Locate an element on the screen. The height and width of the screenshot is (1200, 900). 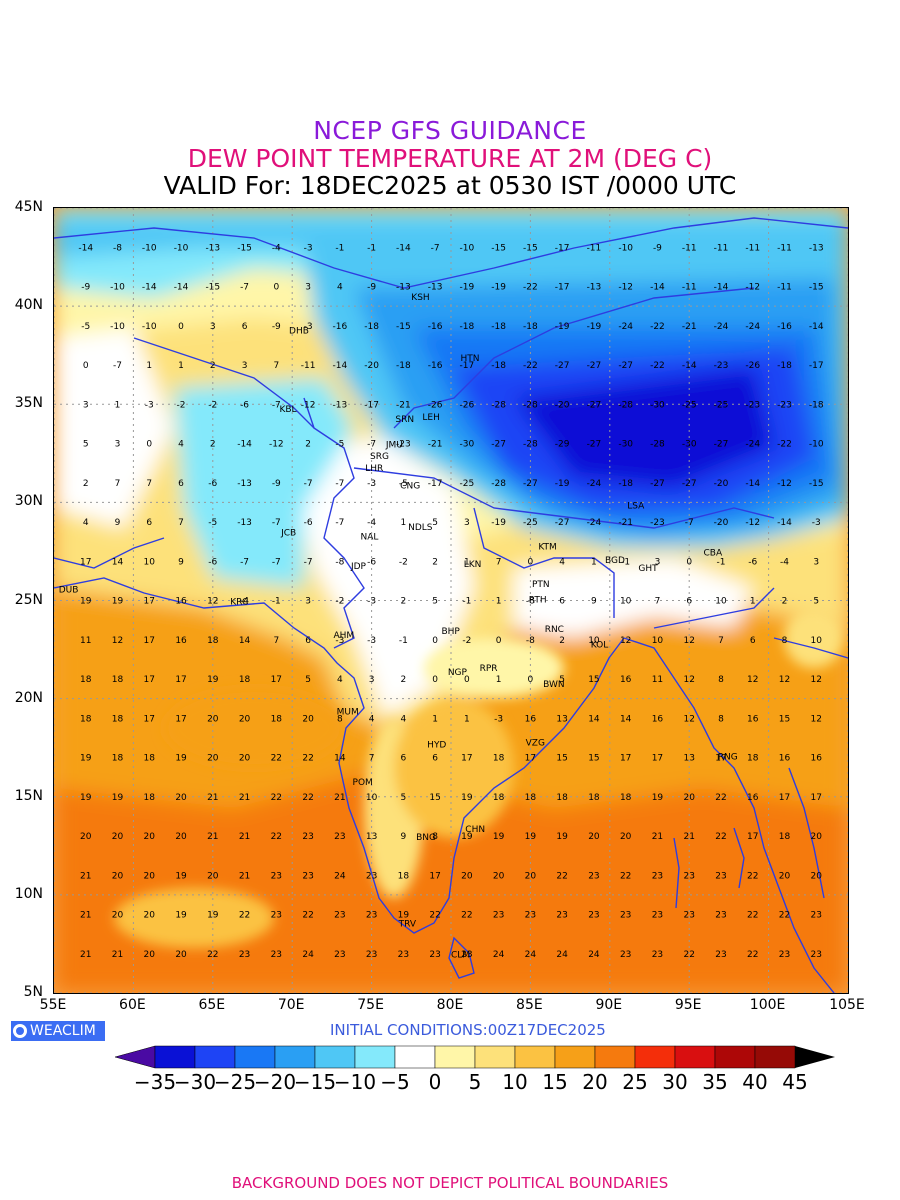
grid-value: -6 is located at coordinates (212, 562).